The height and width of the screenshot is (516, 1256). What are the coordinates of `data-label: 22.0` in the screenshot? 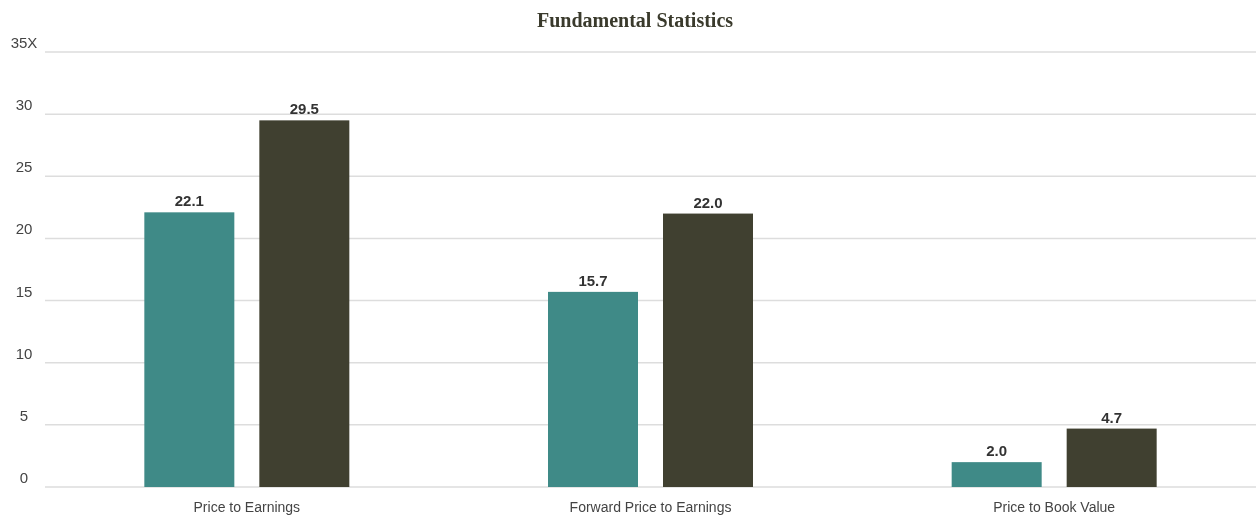 It's located at (708, 202).